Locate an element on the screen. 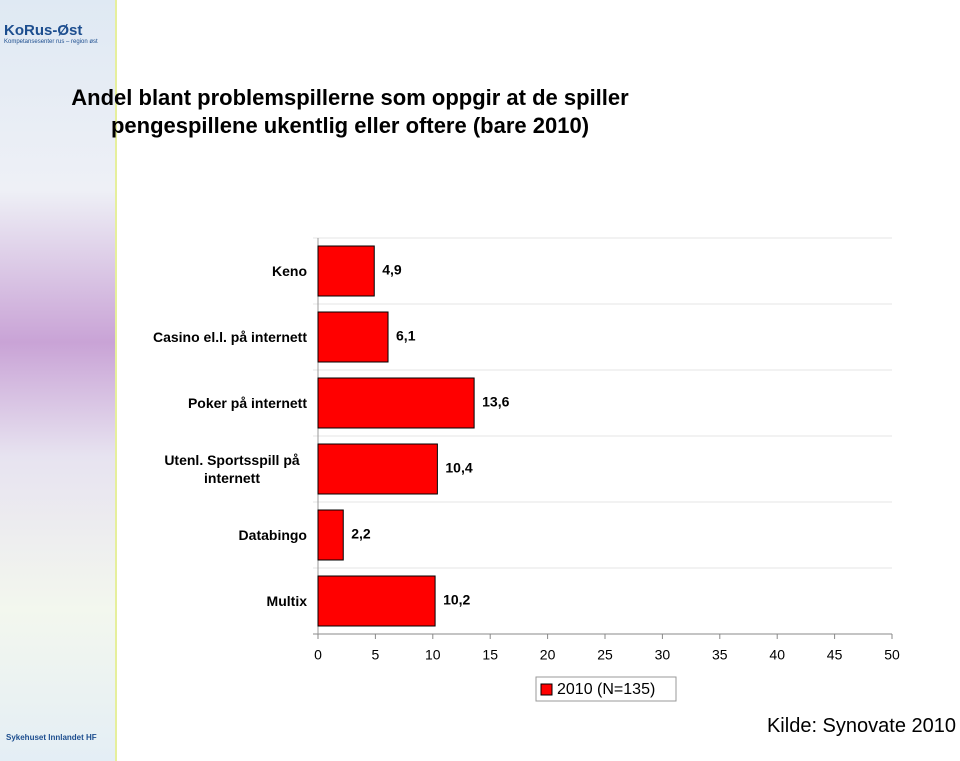 The width and height of the screenshot is (960, 761). x-tick-label: 15 is located at coordinates (490, 655).